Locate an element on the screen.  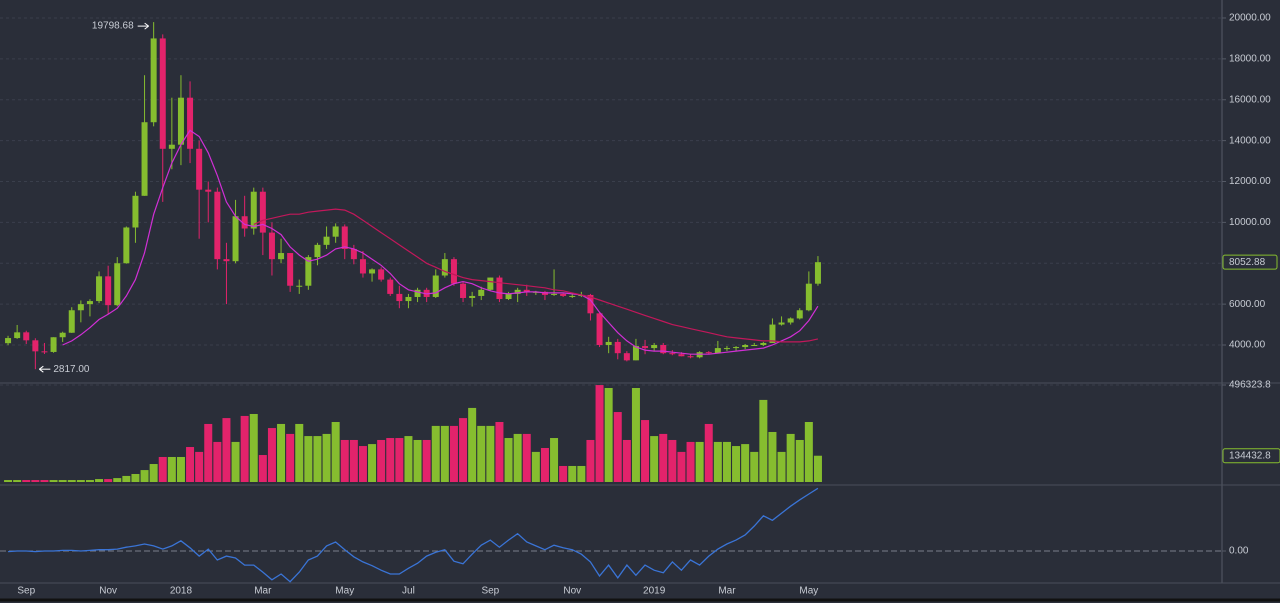
y-tick-label: 4000.00 is located at coordinates (1247, 345).